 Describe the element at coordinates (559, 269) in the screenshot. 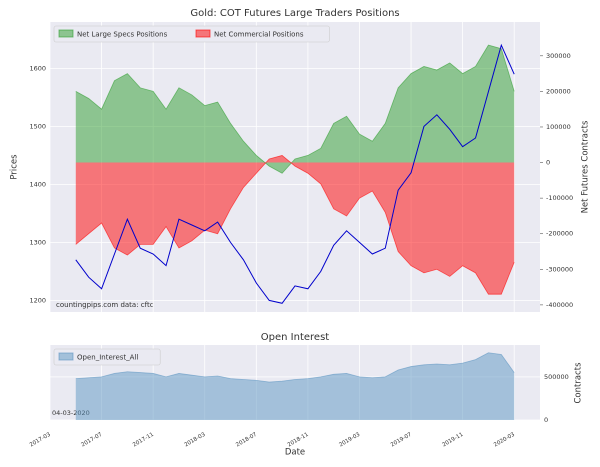

I see `y2-tick-label: -300000` at that location.